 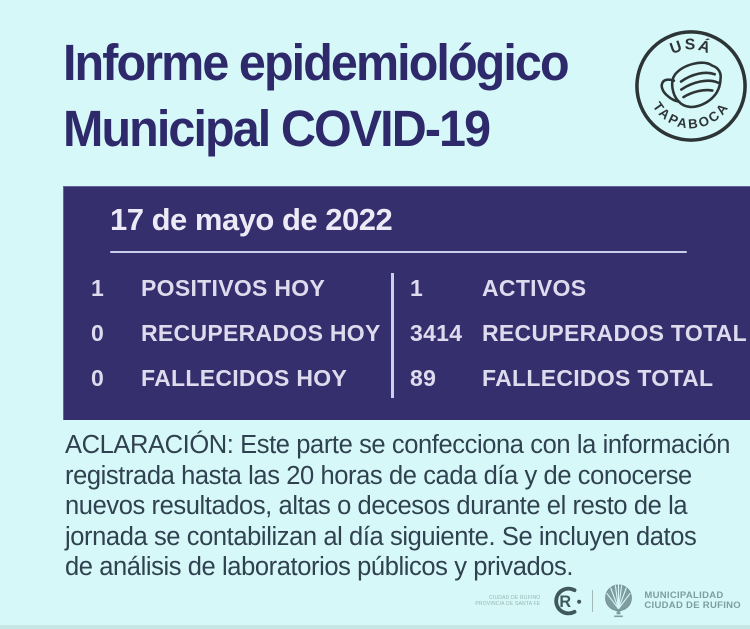 I want to click on stat-label: RECUPERADOS TOTAL, so click(x=614, y=333).